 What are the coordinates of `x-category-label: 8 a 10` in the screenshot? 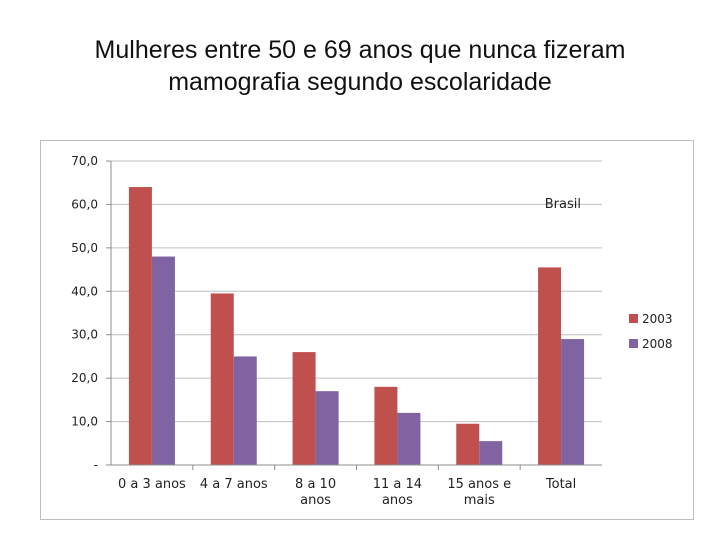 It's located at (315, 484).